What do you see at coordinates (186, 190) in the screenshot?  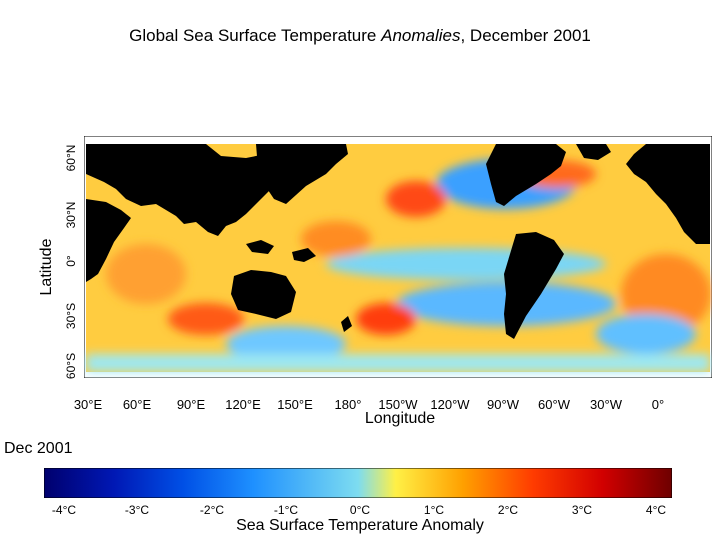 I see `eurasia` at bounding box center [186, 190].